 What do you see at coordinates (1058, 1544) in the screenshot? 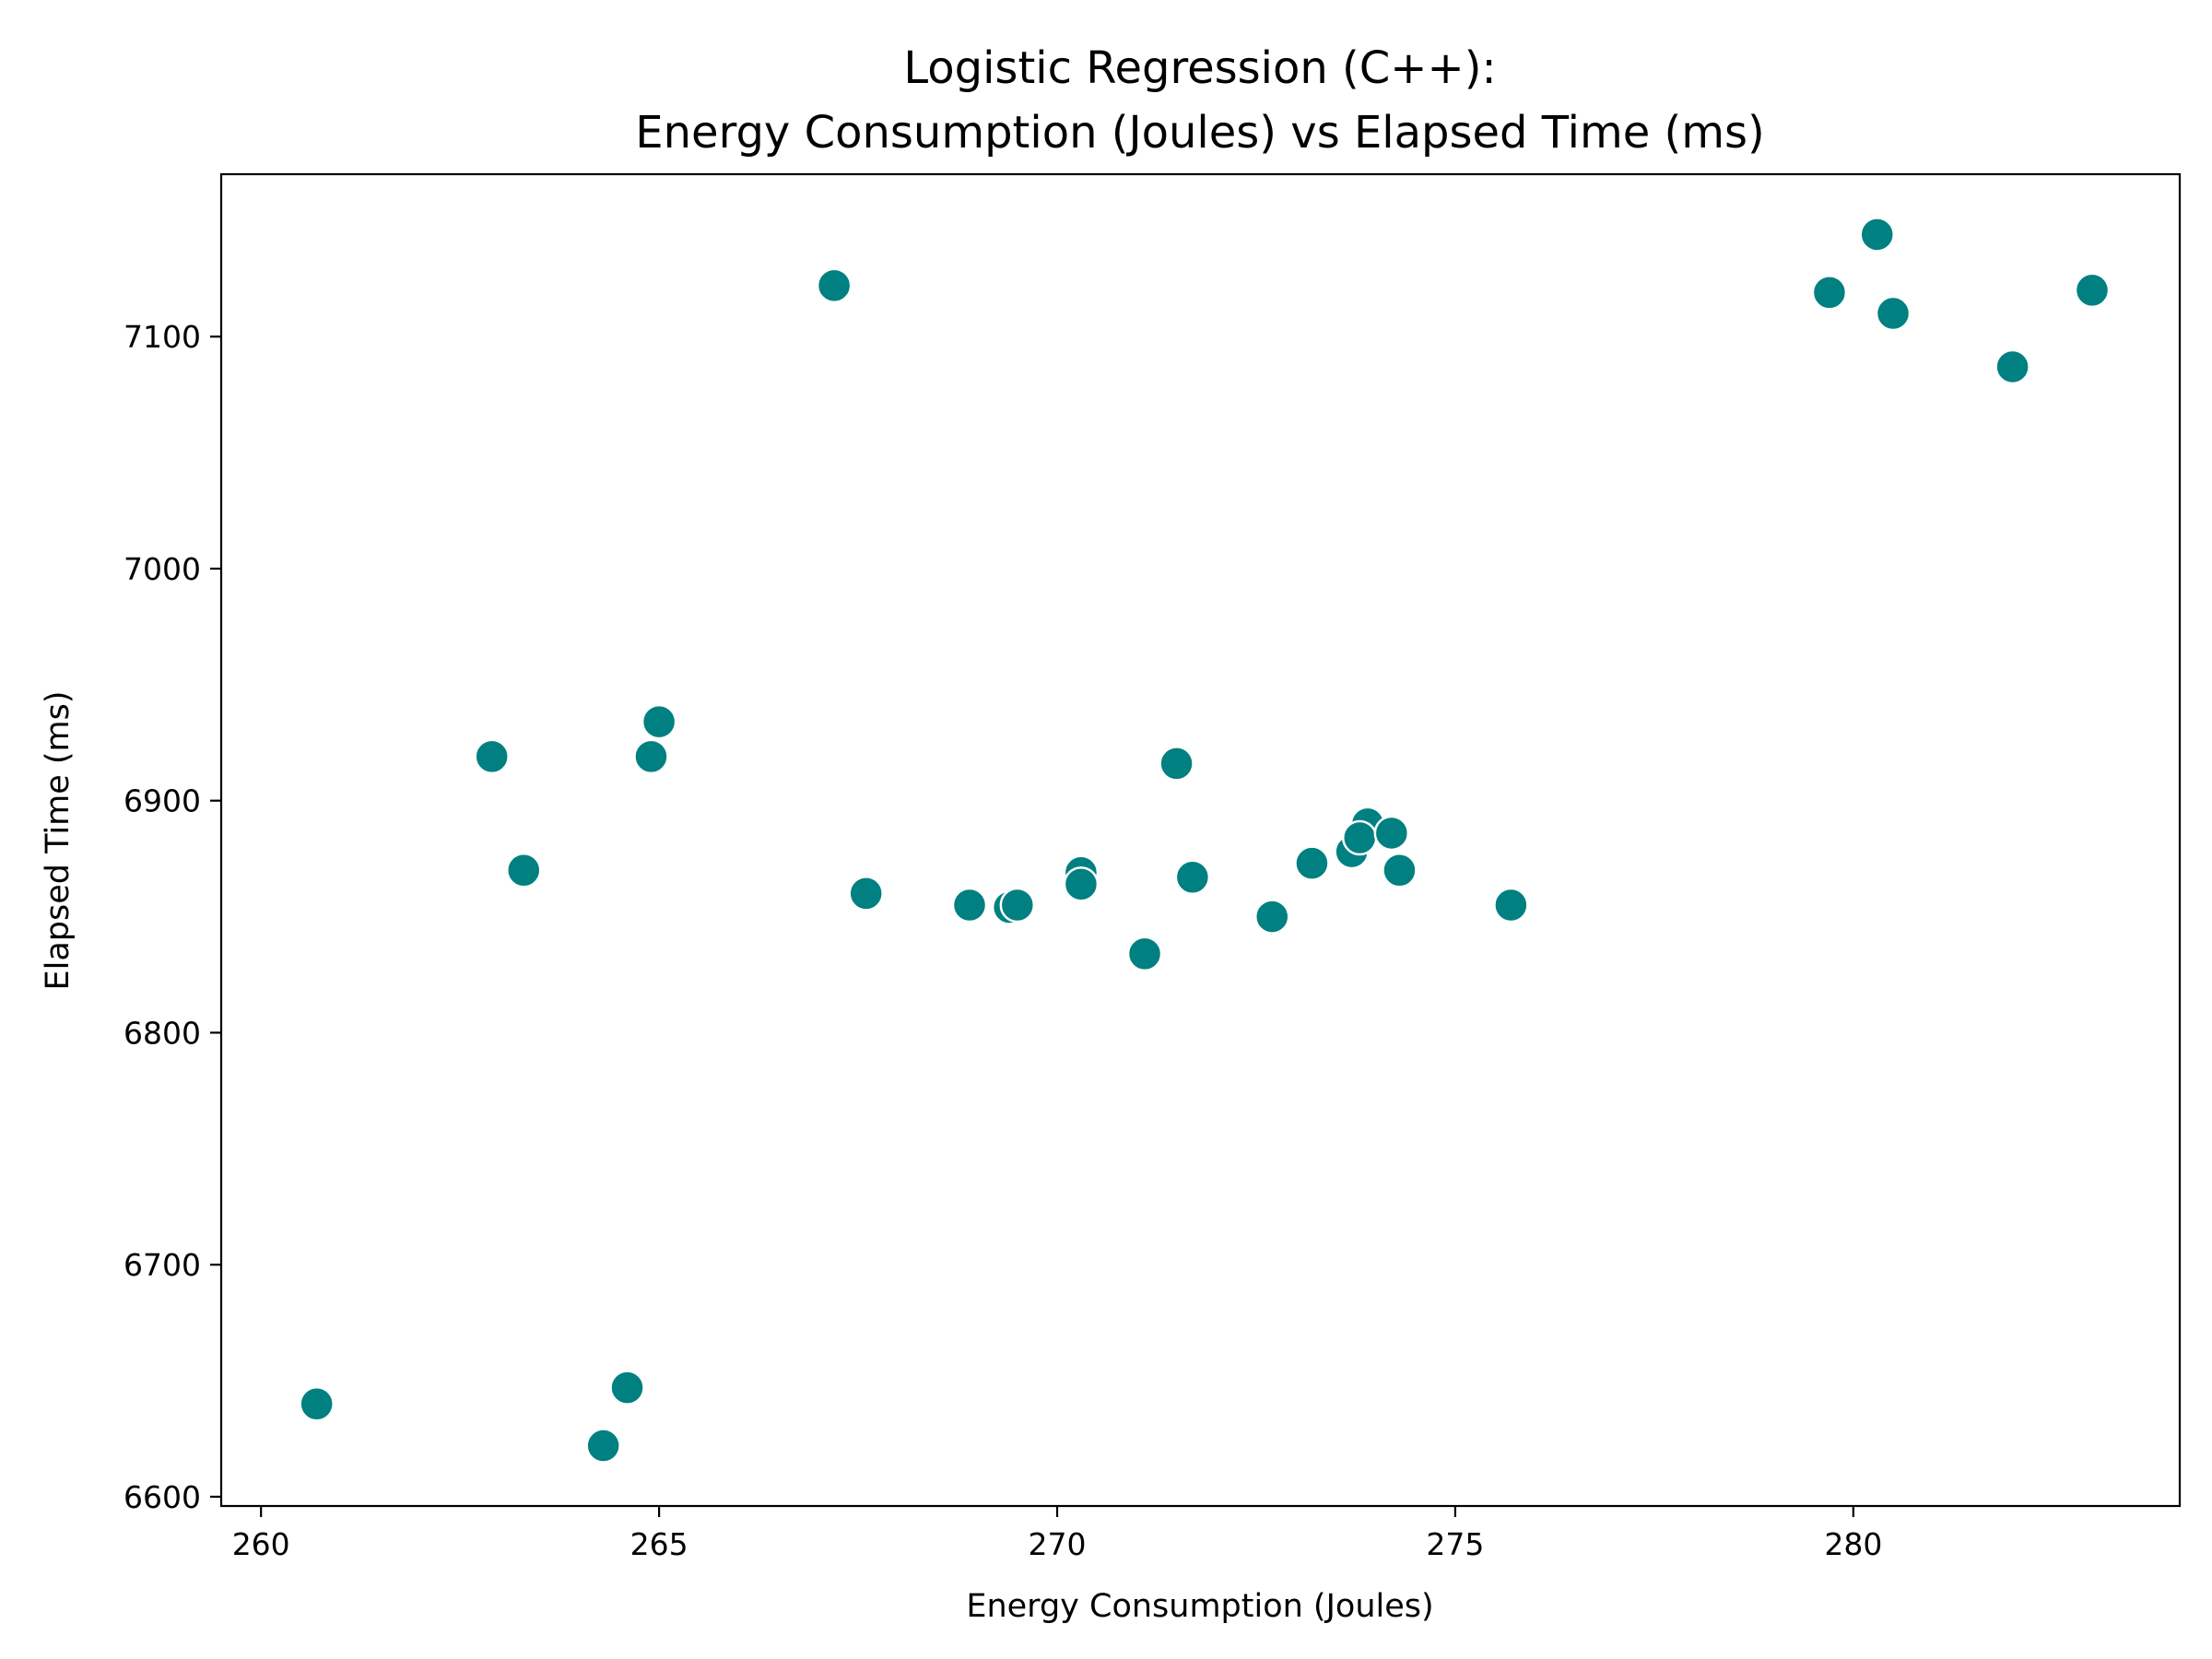
I see `x-tick-label: 270` at bounding box center [1058, 1544].